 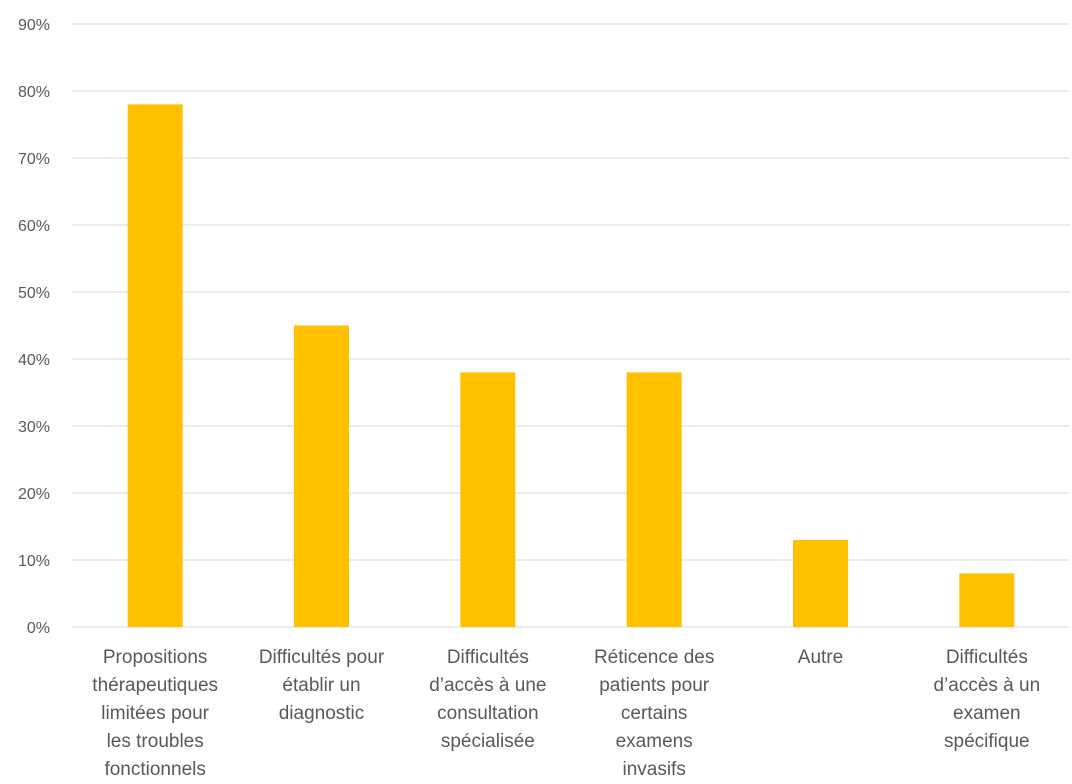 I want to click on y-tick-label: 60%, so click(x=34, y=226).